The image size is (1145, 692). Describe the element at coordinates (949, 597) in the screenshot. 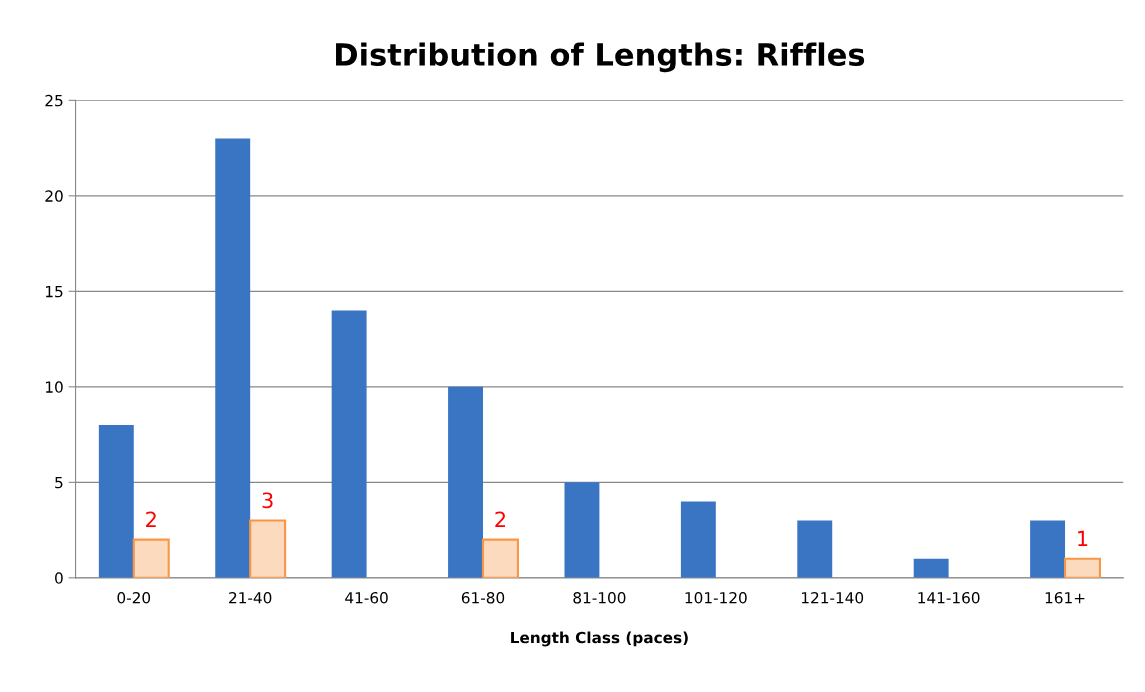

I see `x-tick-label: 141-160` at that location.